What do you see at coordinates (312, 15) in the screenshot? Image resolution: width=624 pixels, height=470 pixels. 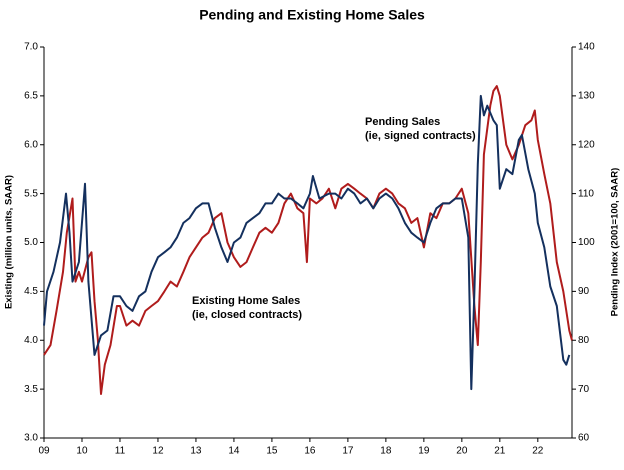 I see `chart-title: Pending and Existing Home Sales` at bounding box center [312, 15].